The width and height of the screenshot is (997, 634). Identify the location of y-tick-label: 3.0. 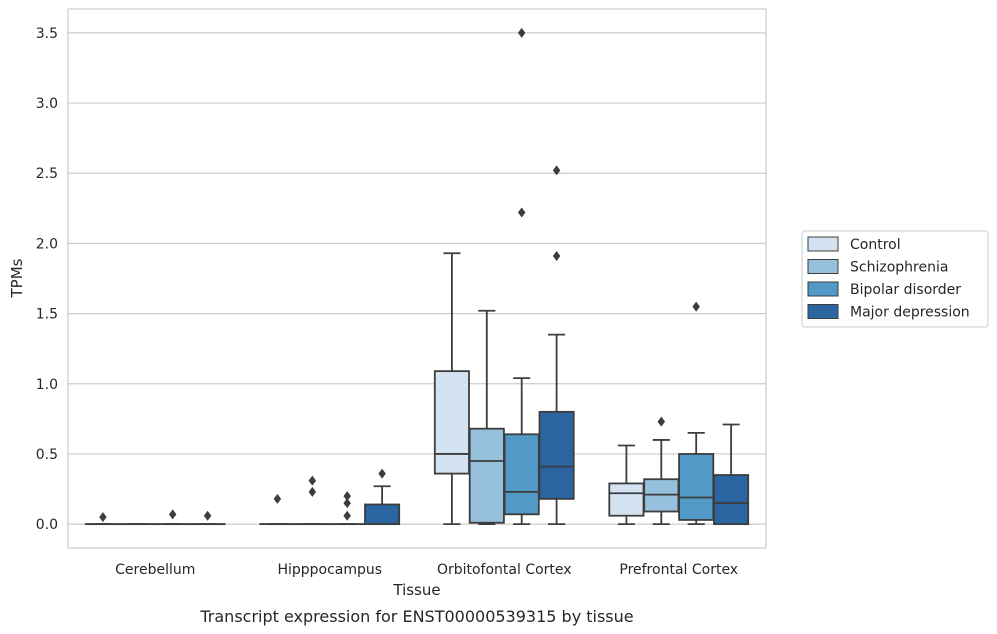
(47, 104).